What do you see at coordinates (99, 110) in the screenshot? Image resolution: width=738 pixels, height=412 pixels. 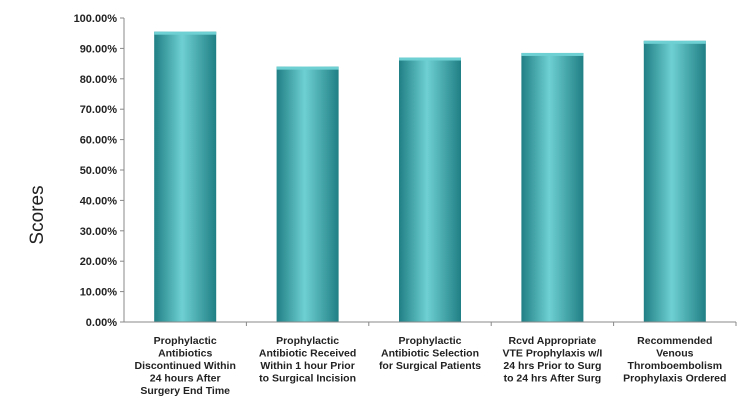 I see `y-tick-label: 70.00%` at bounding box center [99, 110].